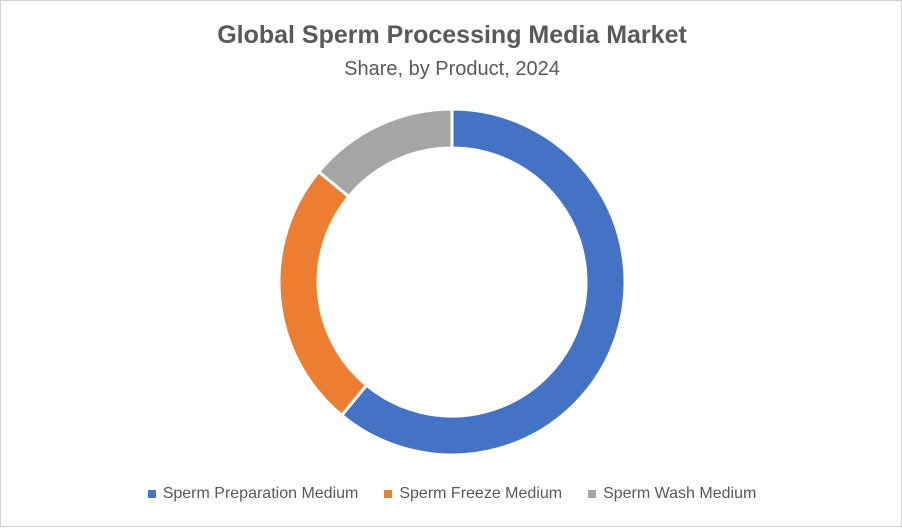 The height and width of the screenshot is (528, 902). Describe the element at coordinates (452, 69) in the screenshot. I see `chart-subtitle: Share, by Product, 2024` at that location.